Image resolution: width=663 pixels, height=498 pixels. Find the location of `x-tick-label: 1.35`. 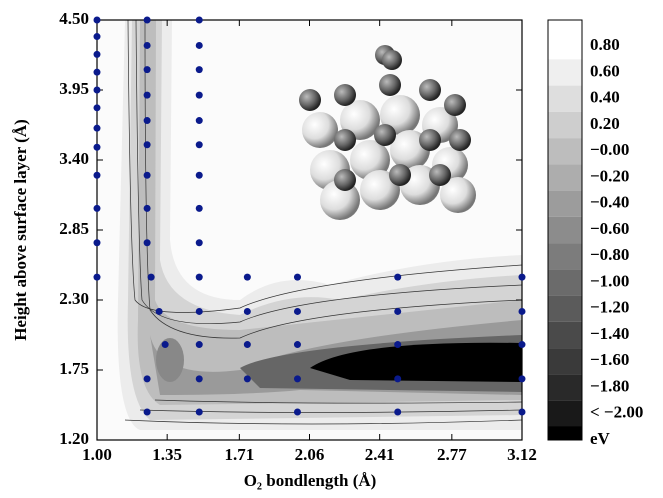

x-tick-label: 1.35 is located at coordinates (167, 454).